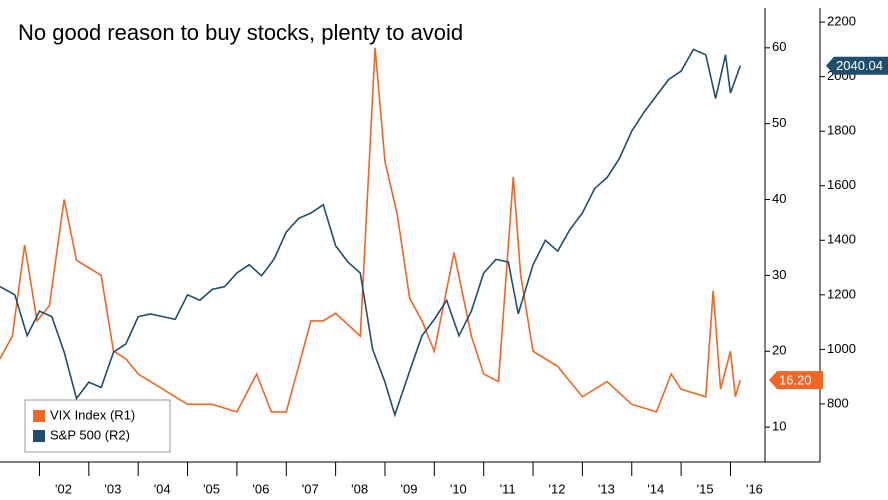  I want to click on x-tick-label: '09, so click(408, 488).